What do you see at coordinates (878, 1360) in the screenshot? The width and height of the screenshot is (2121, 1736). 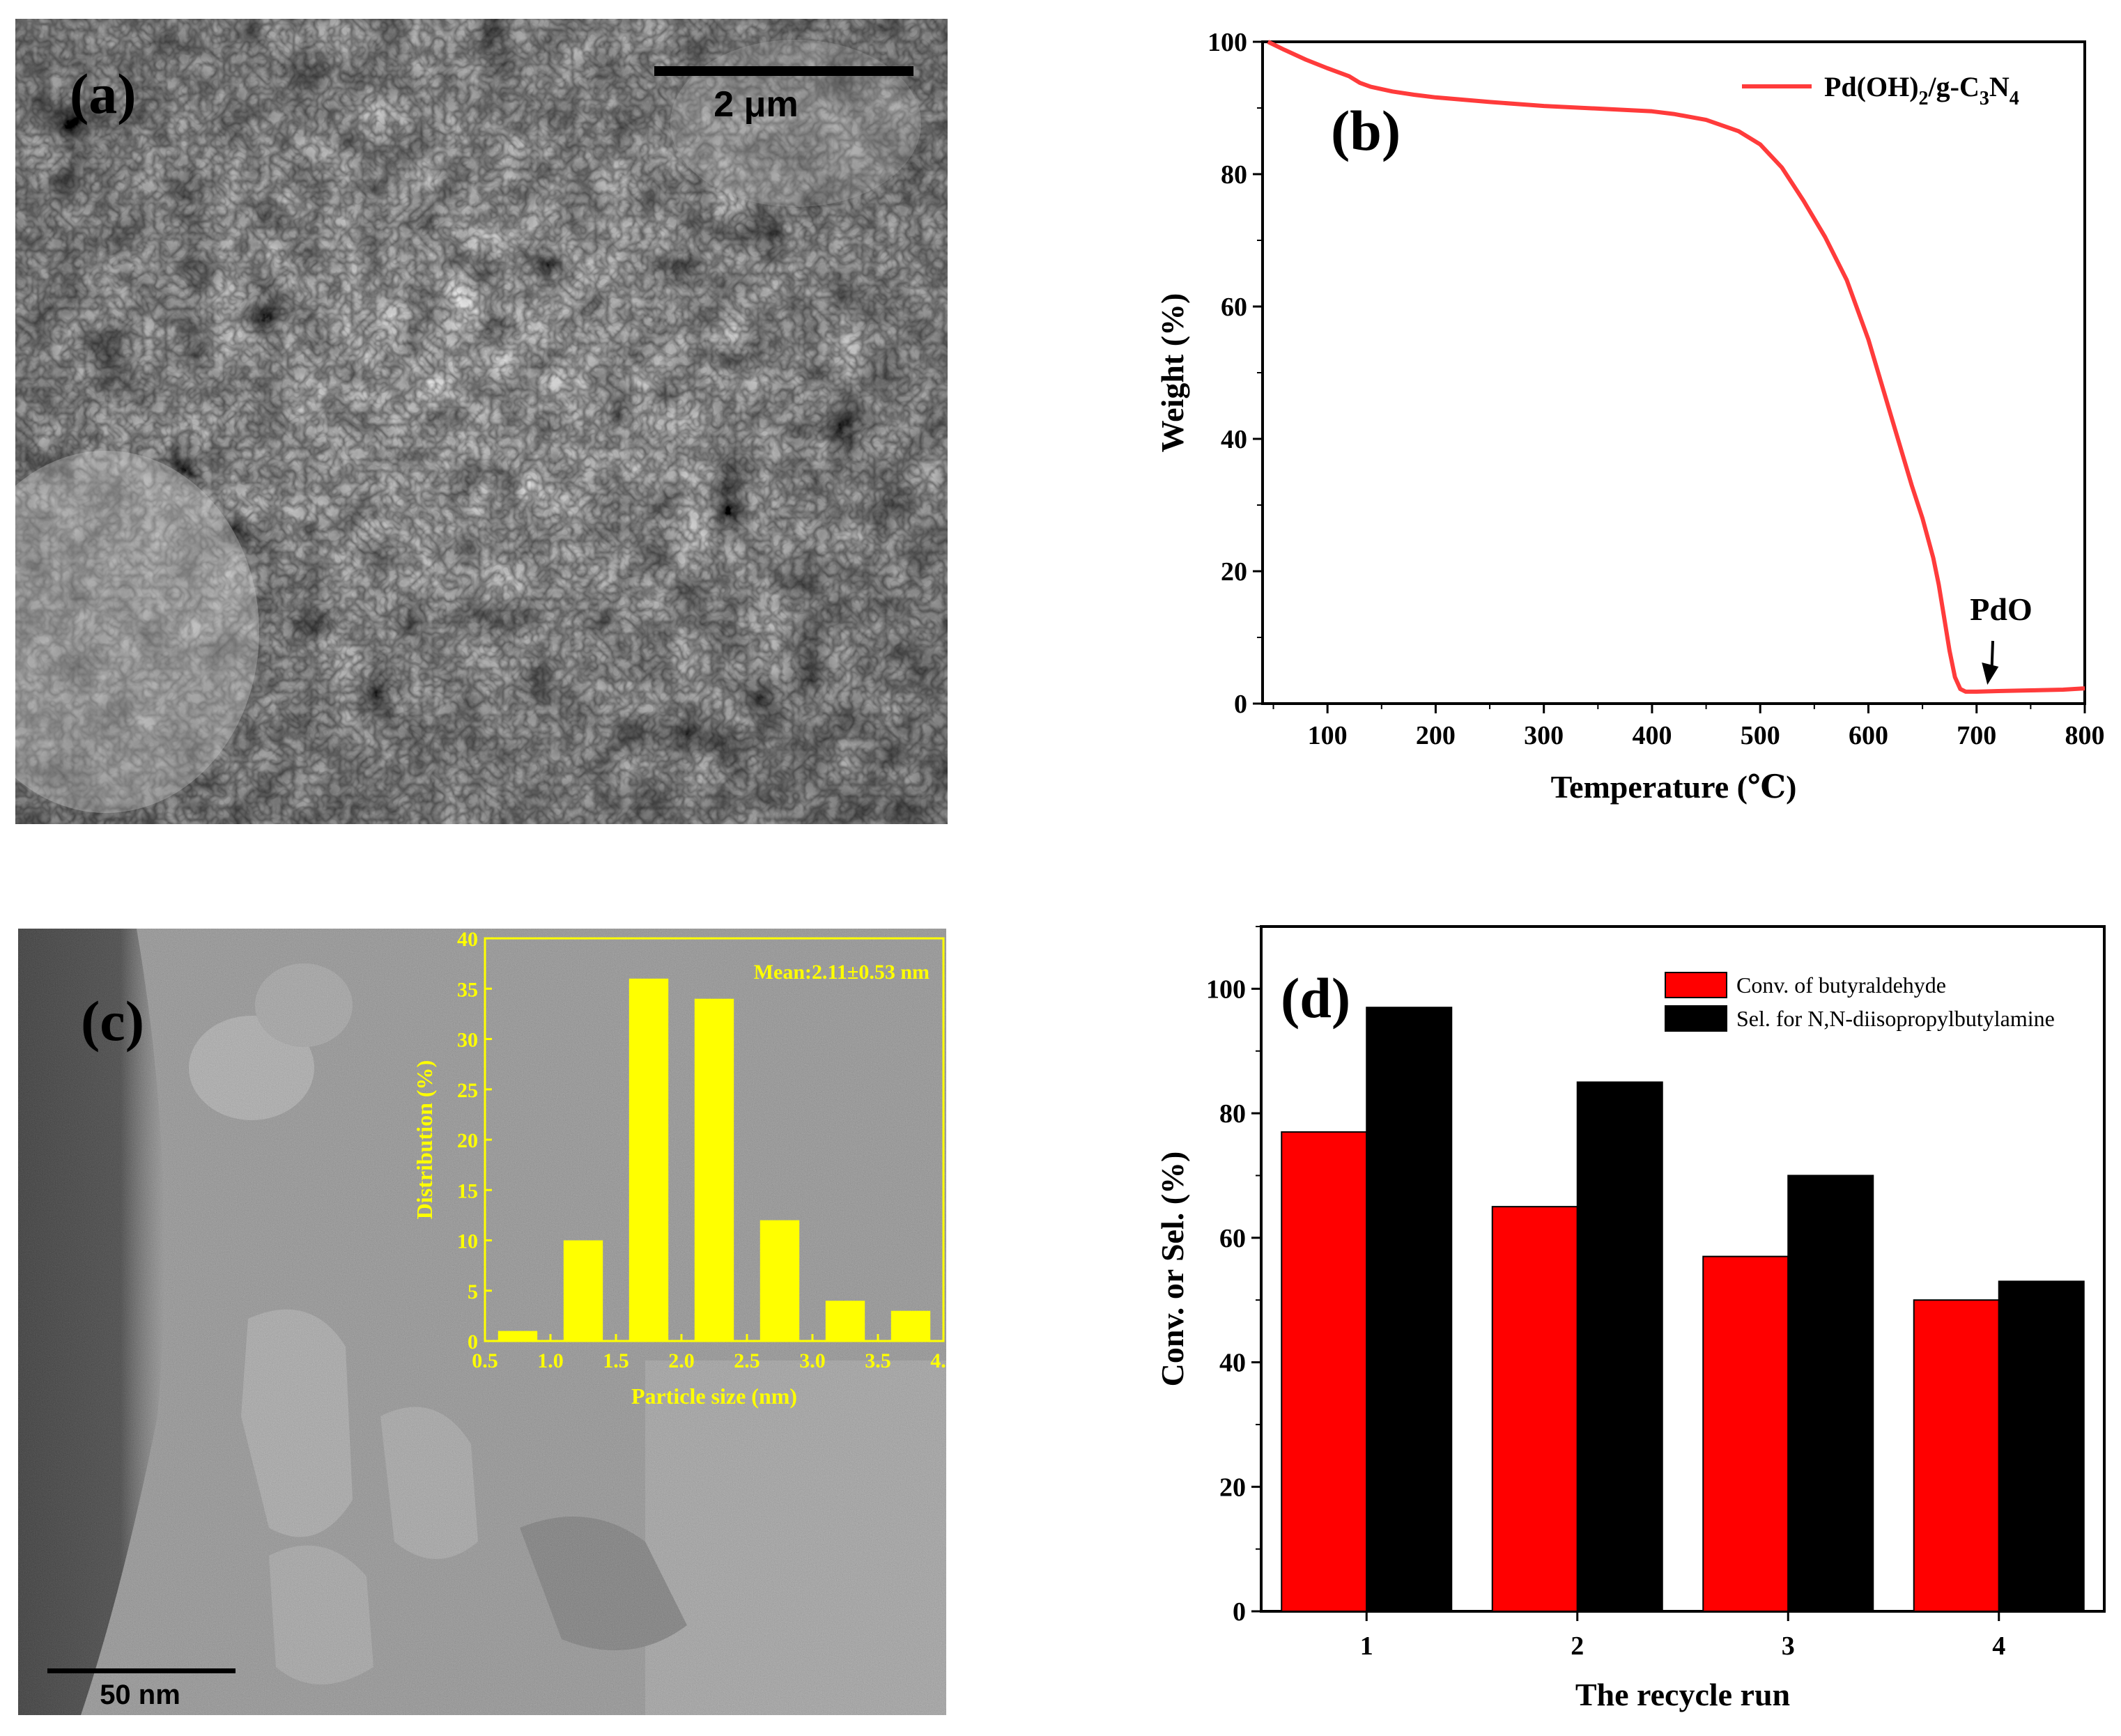 I see `inset-x-tick-label: 3.5` at bounding box center [878, 1360].